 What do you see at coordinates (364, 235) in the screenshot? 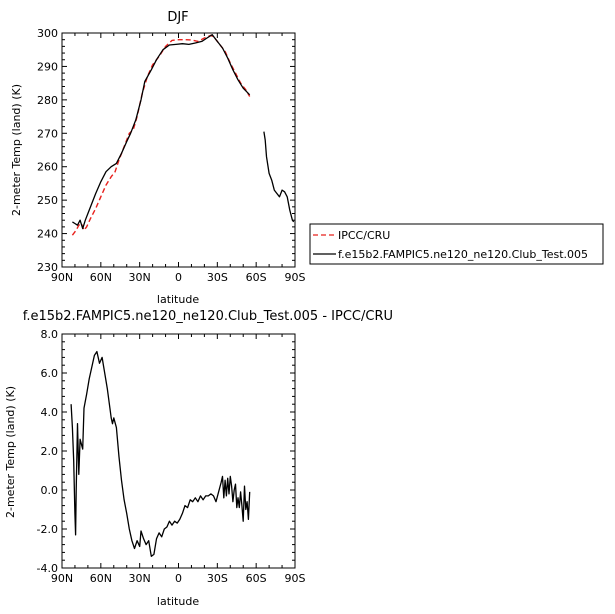
I see `legend-label-ipcc: IPCC/CRU` at bounding box center [364, 235].